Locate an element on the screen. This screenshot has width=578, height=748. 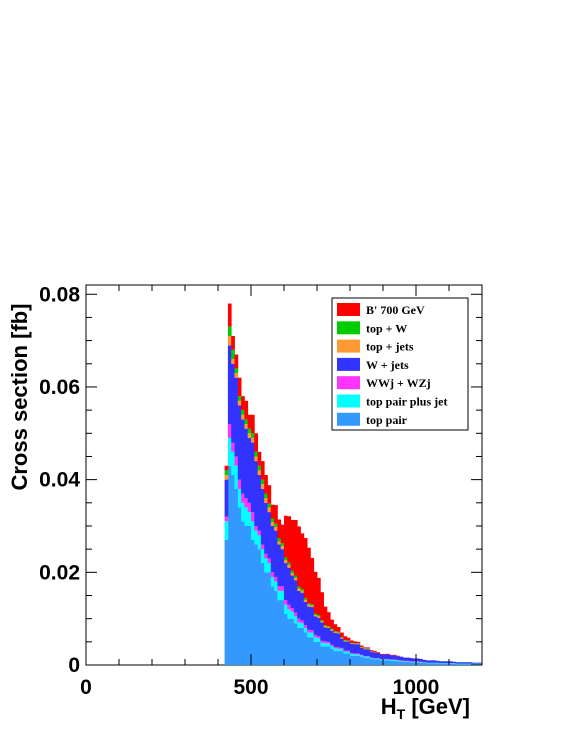
x-axis-title-subscript: T is located at coordinates (401, 714).